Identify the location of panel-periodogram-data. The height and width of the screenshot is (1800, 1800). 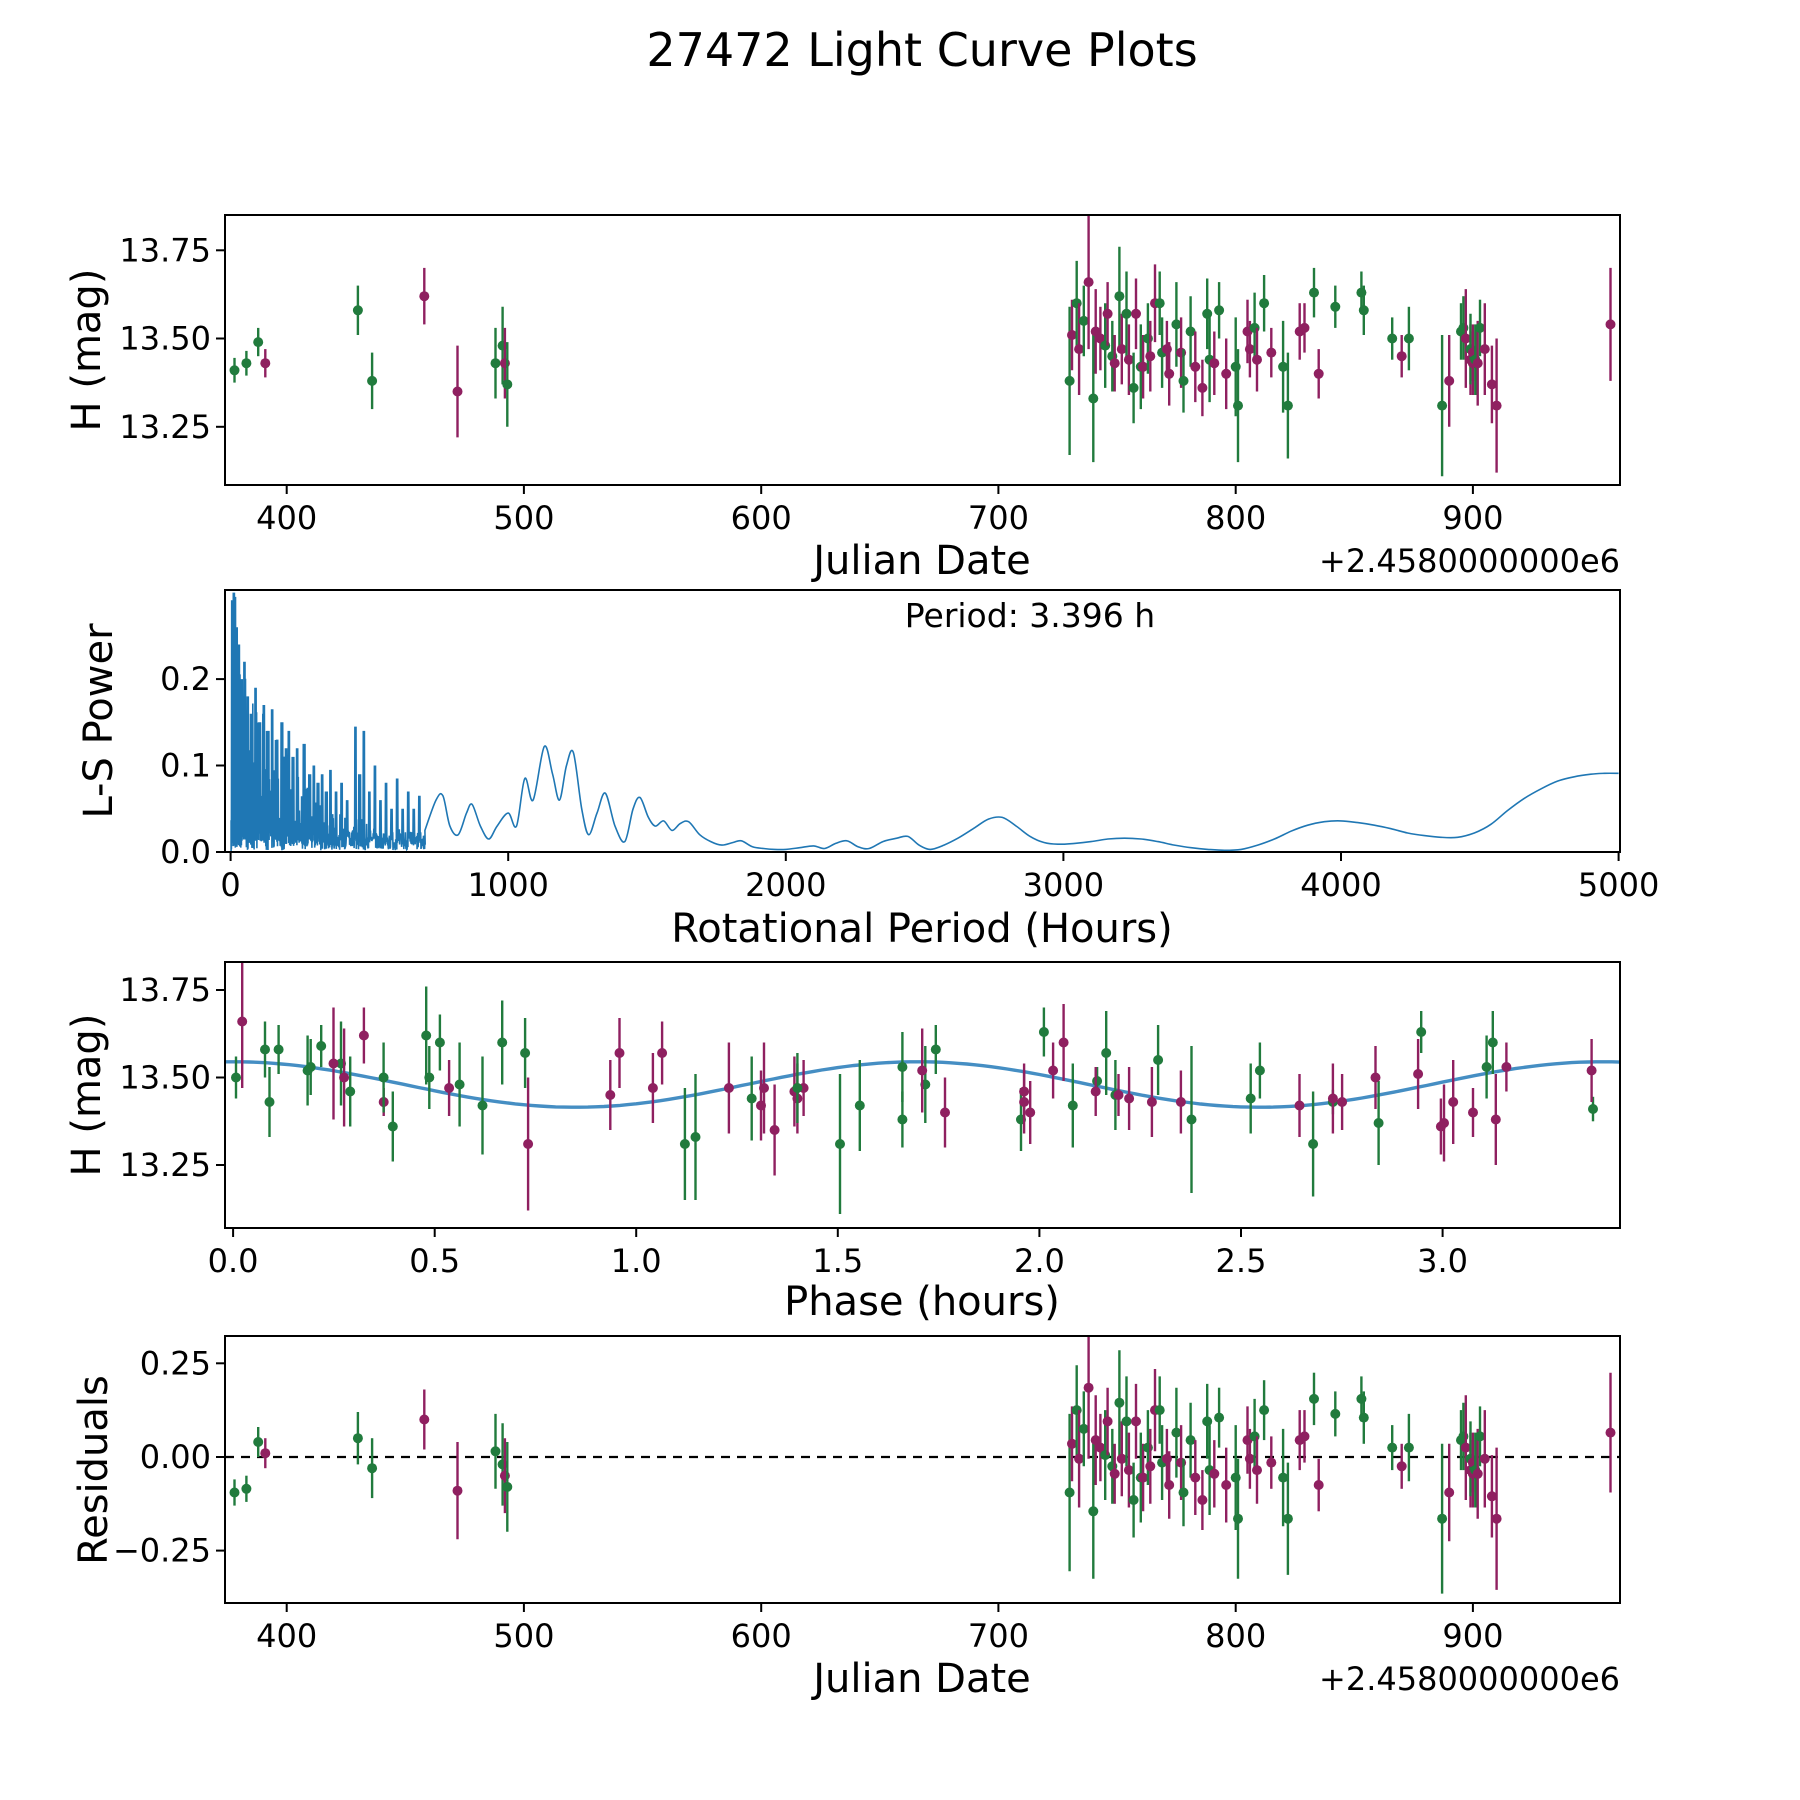
(924, 722).